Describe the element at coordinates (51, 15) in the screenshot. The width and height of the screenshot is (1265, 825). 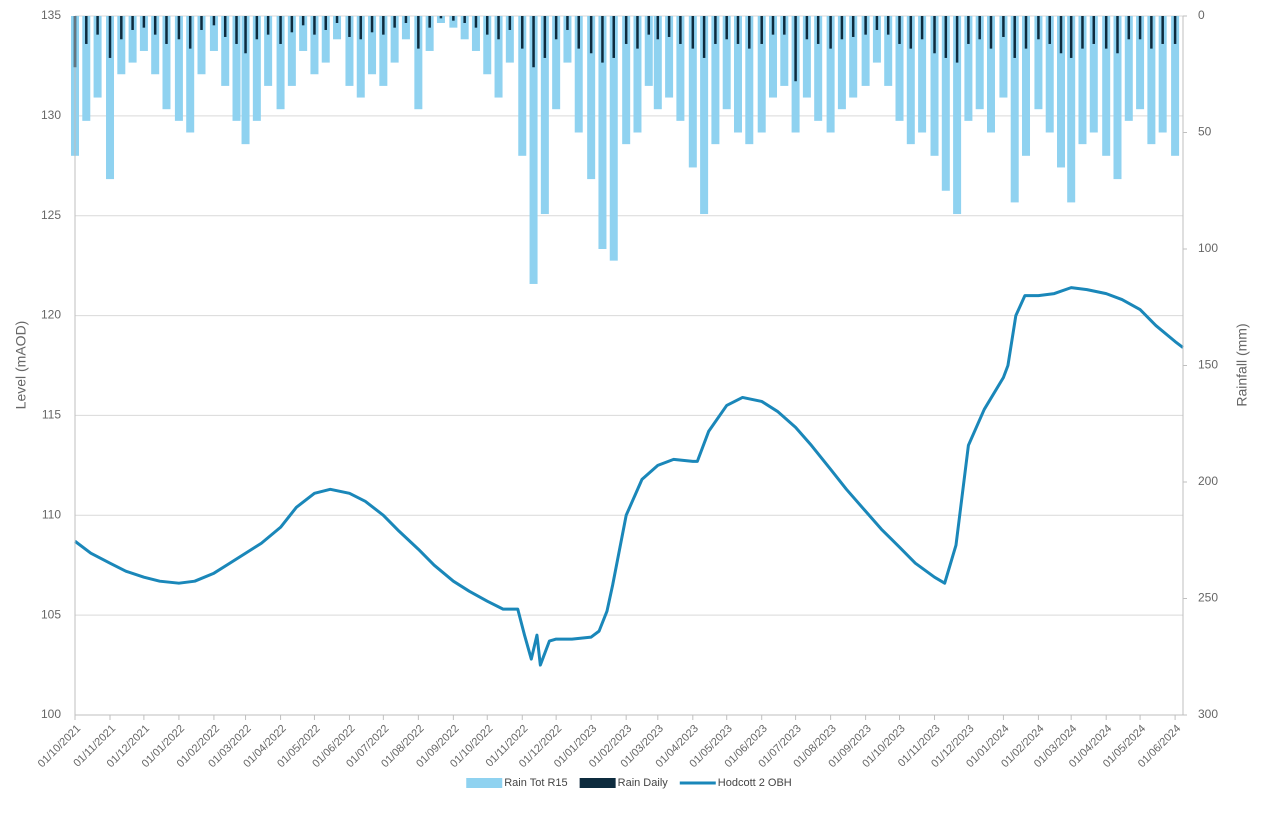
I see `y-tick-label: 135` at that location.